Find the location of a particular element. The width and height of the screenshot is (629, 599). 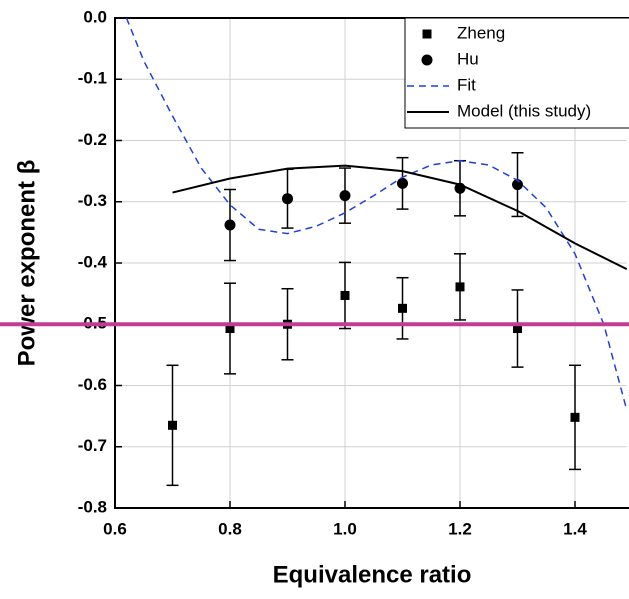

legend-label: Hu is located at coordinates (468, 58).